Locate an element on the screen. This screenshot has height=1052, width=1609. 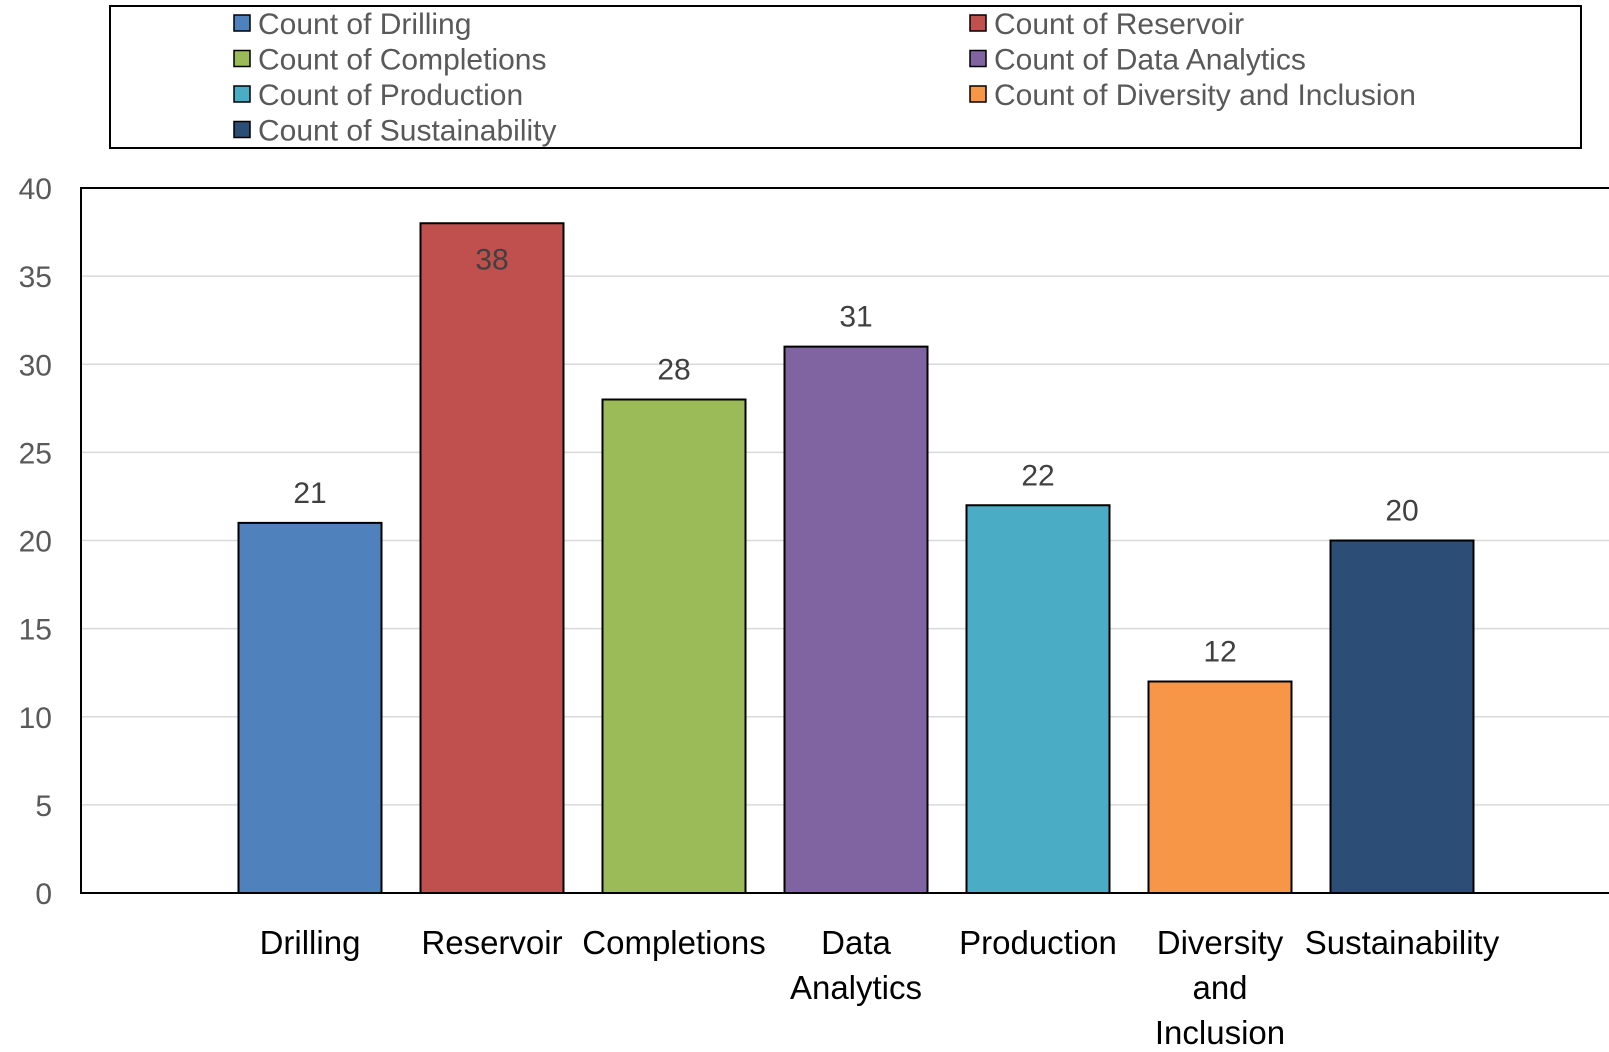
y-tick-label: 20 is located at coordinates (35, 542).